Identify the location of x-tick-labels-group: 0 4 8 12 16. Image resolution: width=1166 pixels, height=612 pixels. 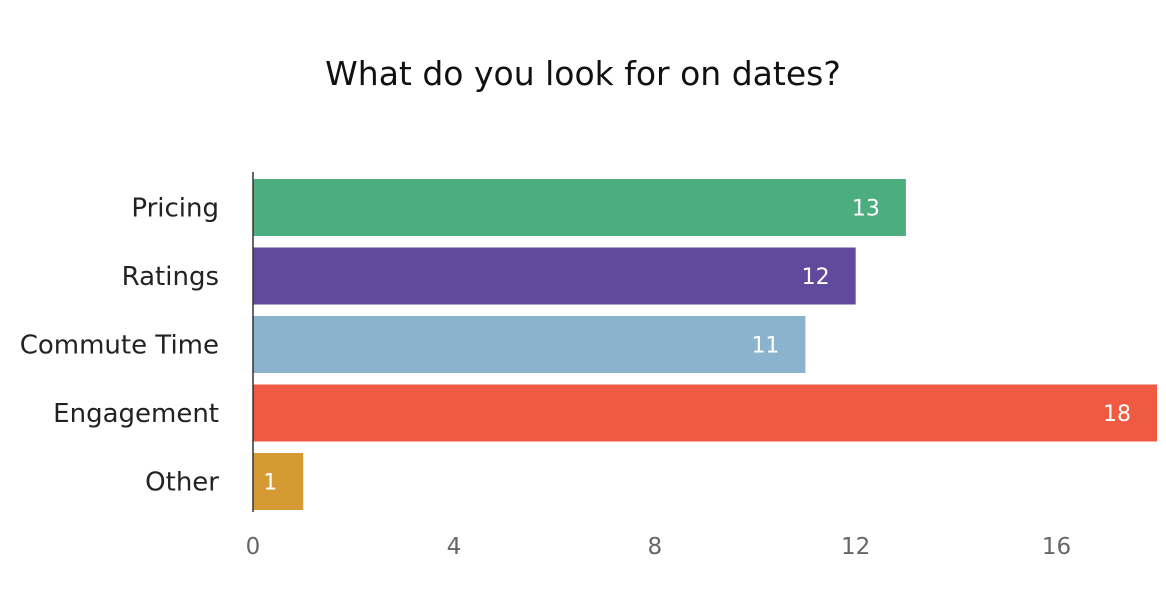
(659, 547).